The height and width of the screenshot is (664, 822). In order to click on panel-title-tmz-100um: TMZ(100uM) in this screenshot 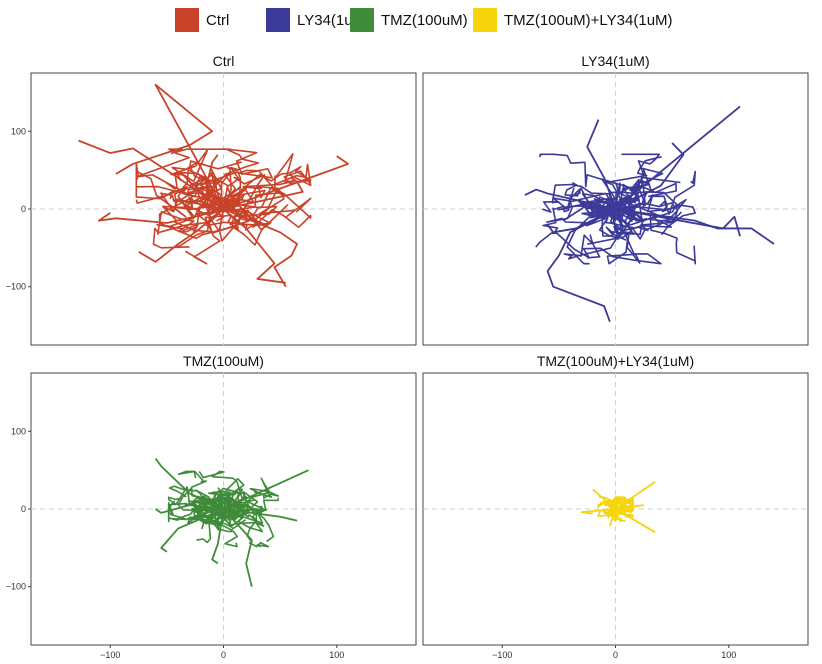, I will do `click(223, 361)`.